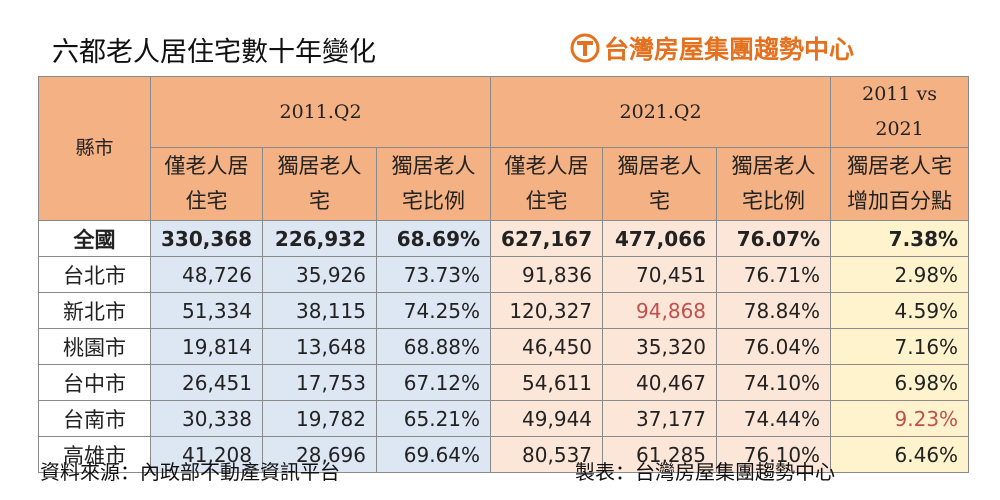 The image size is (1000, 500). I want to click on table-cell: 69.64%, so click(433, 454).